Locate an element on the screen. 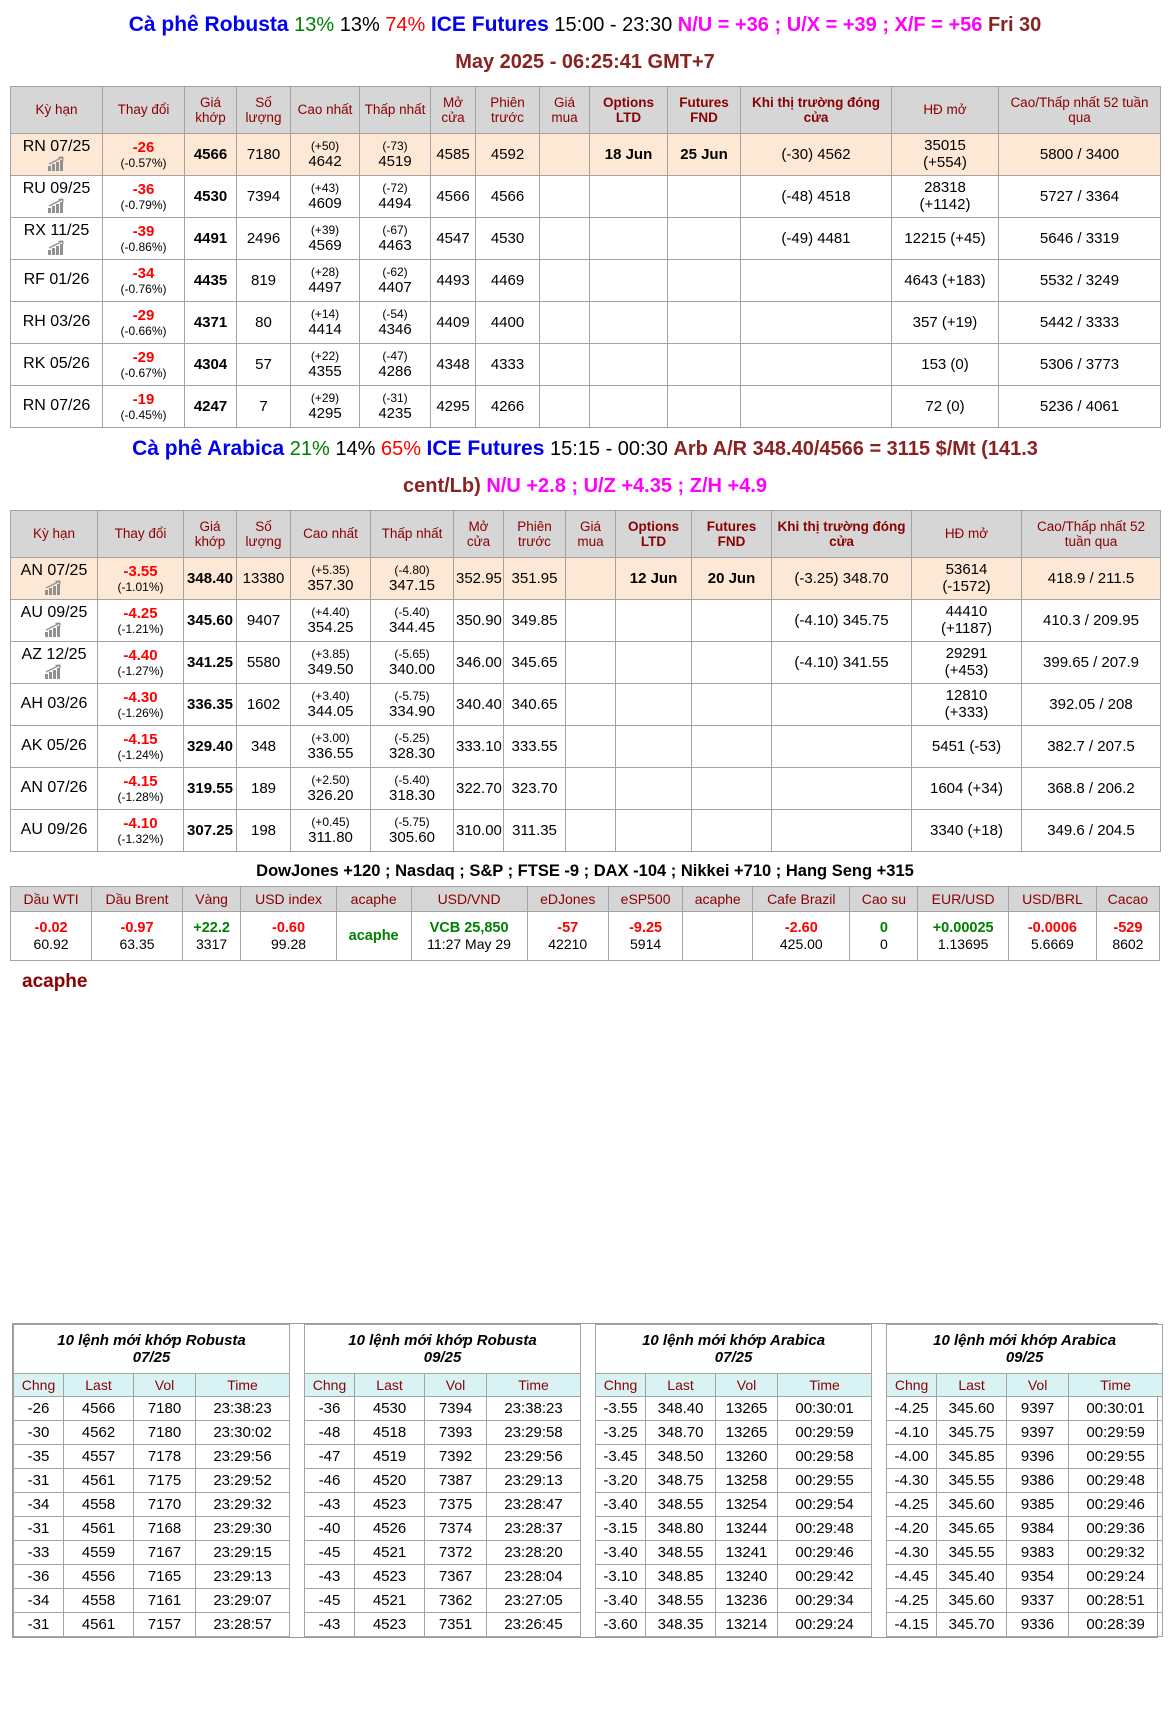 This screenshot has height=1735, width=1170. order-vol: 7168 is located at coordinates (164, 1528).